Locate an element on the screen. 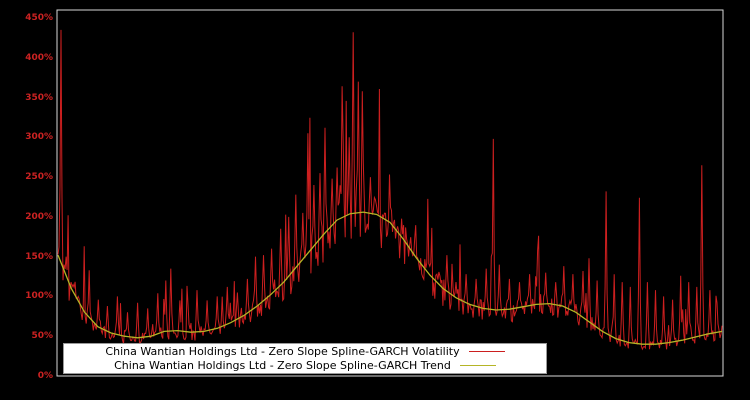  y-tick-label: 100% is located at coordinates (39, 296).